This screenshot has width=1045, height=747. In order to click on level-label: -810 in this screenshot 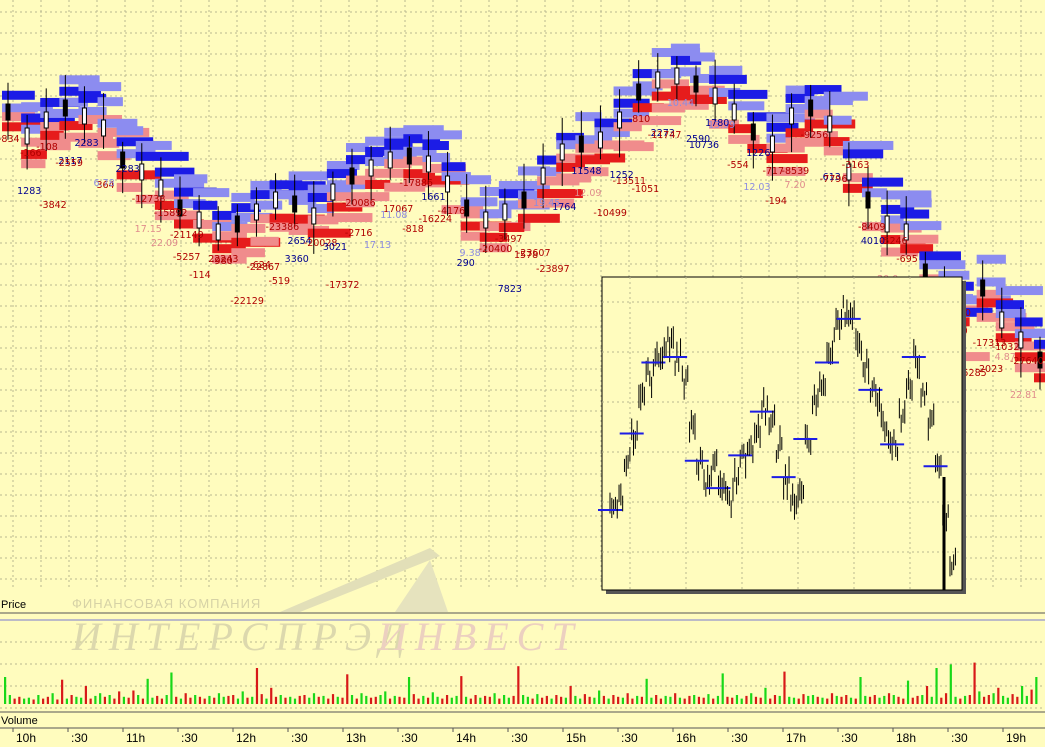, I will do `click(640, 119)`.